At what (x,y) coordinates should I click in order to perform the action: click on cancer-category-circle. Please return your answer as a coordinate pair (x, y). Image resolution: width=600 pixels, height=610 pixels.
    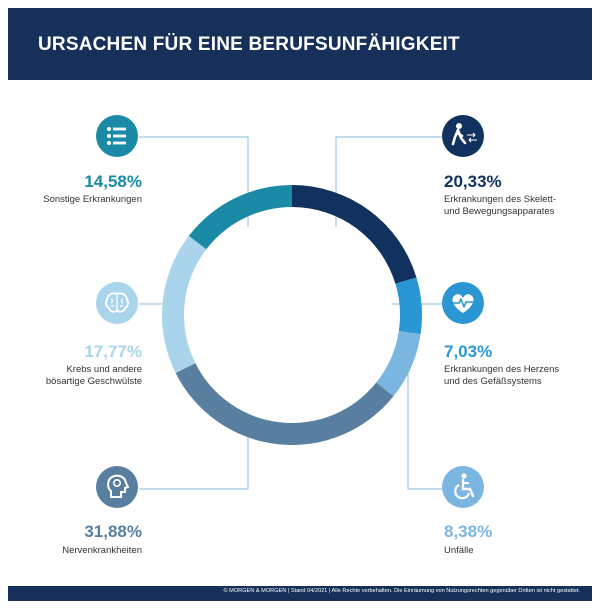
    Looking at the image, I should click on (117, 303).